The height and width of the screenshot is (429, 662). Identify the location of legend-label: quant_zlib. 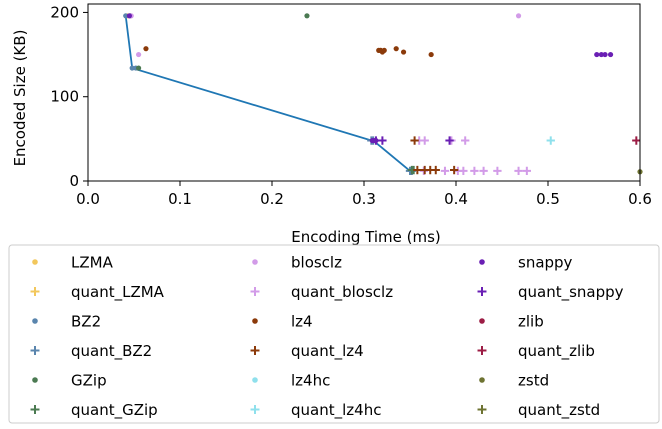
(556, 351).